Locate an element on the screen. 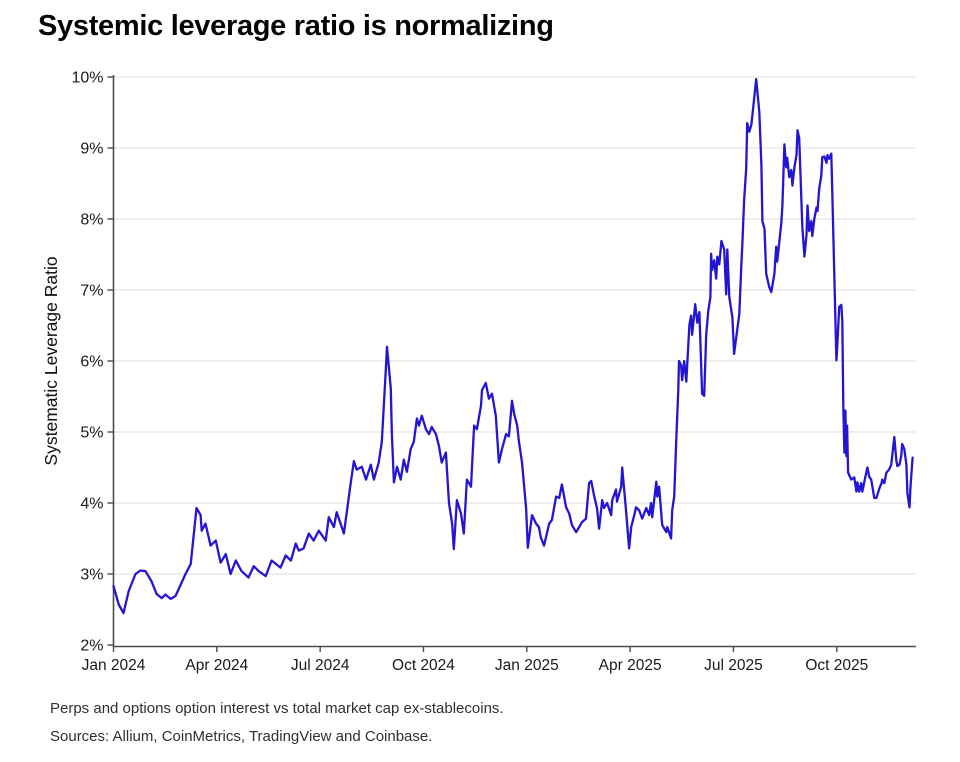 The height and width of the screenshot is (762, 960). x-tick-label: Apr 2025 is located at coordinates (630, 665).